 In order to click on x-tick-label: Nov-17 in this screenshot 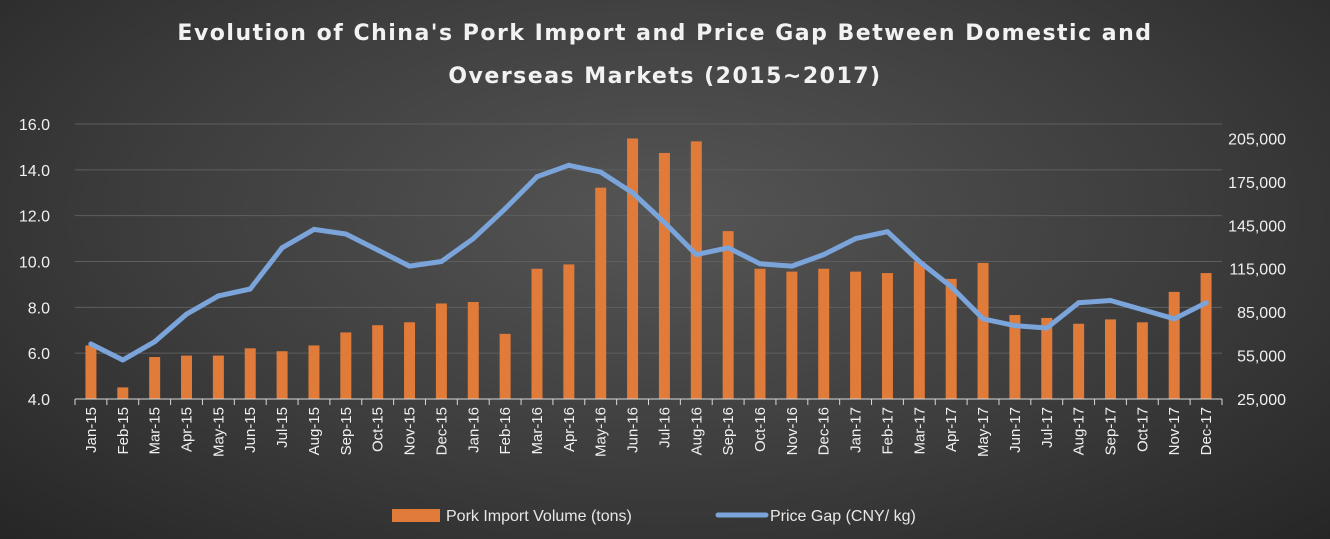, I will do `click(1174, 431)`.